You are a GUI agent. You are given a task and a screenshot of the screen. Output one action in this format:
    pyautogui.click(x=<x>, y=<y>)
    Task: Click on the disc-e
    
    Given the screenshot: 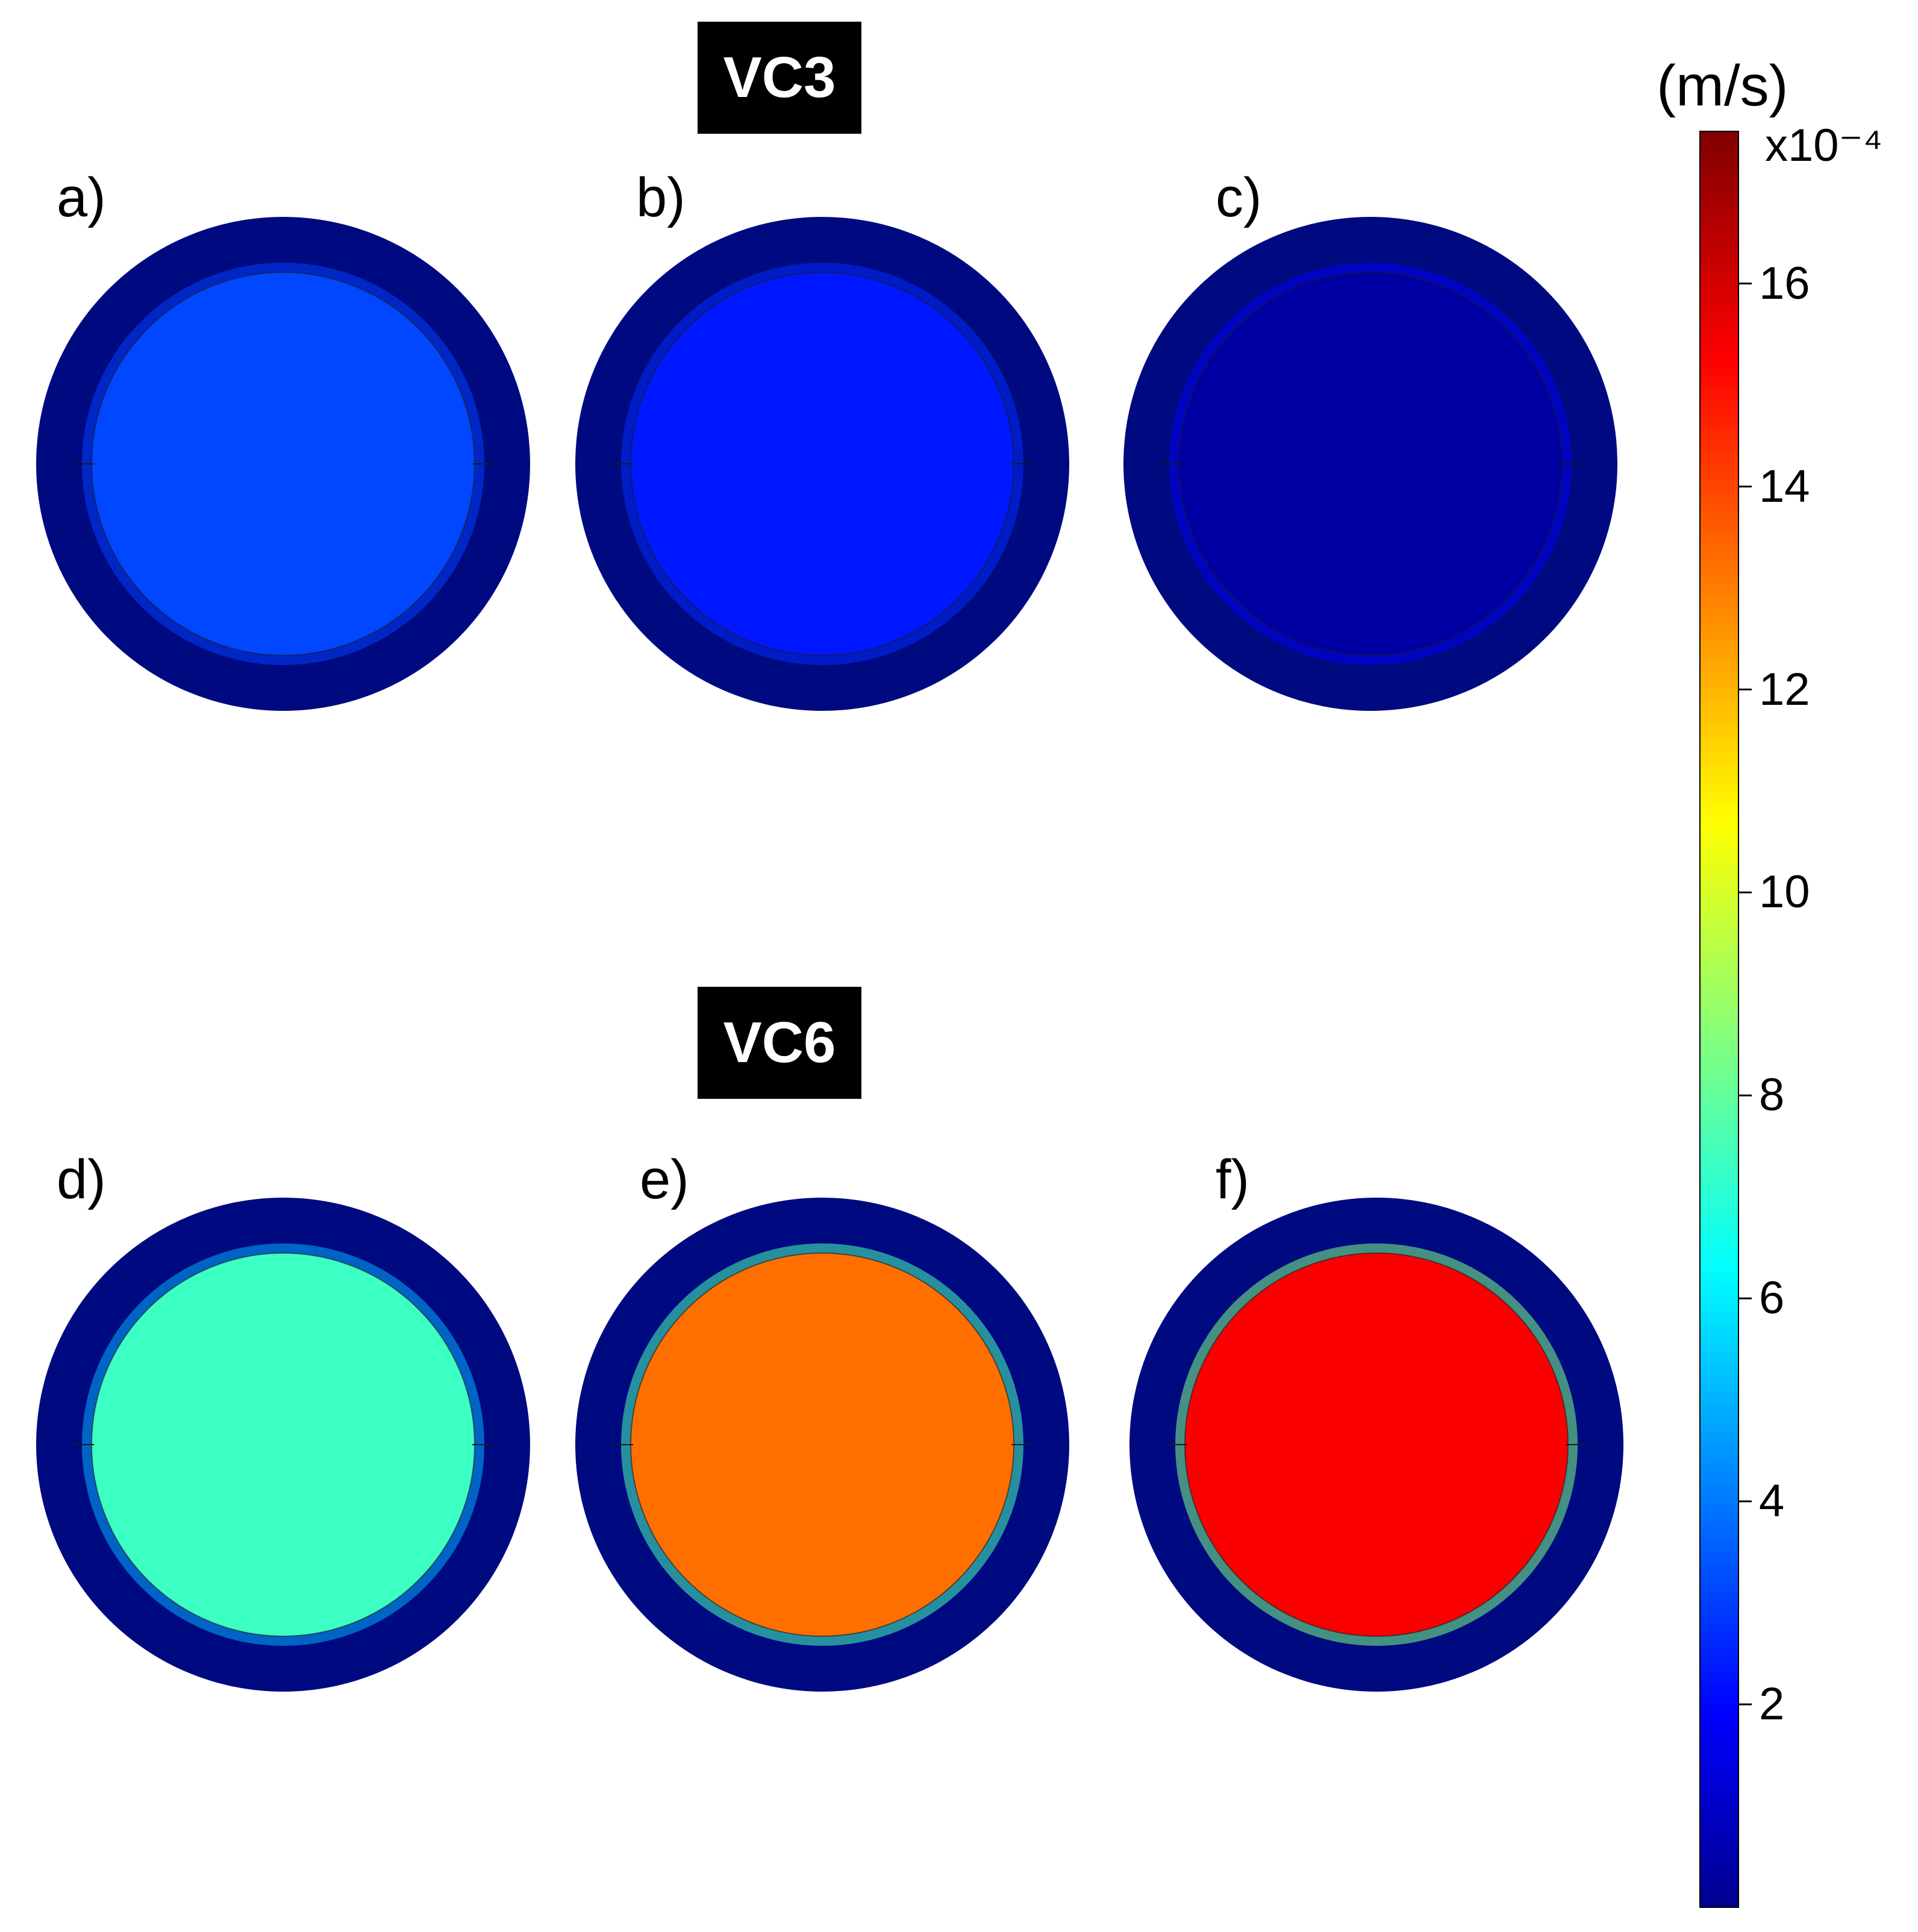 What is the action you would take?
    pyautogui.click(x=822, y=1445)
    